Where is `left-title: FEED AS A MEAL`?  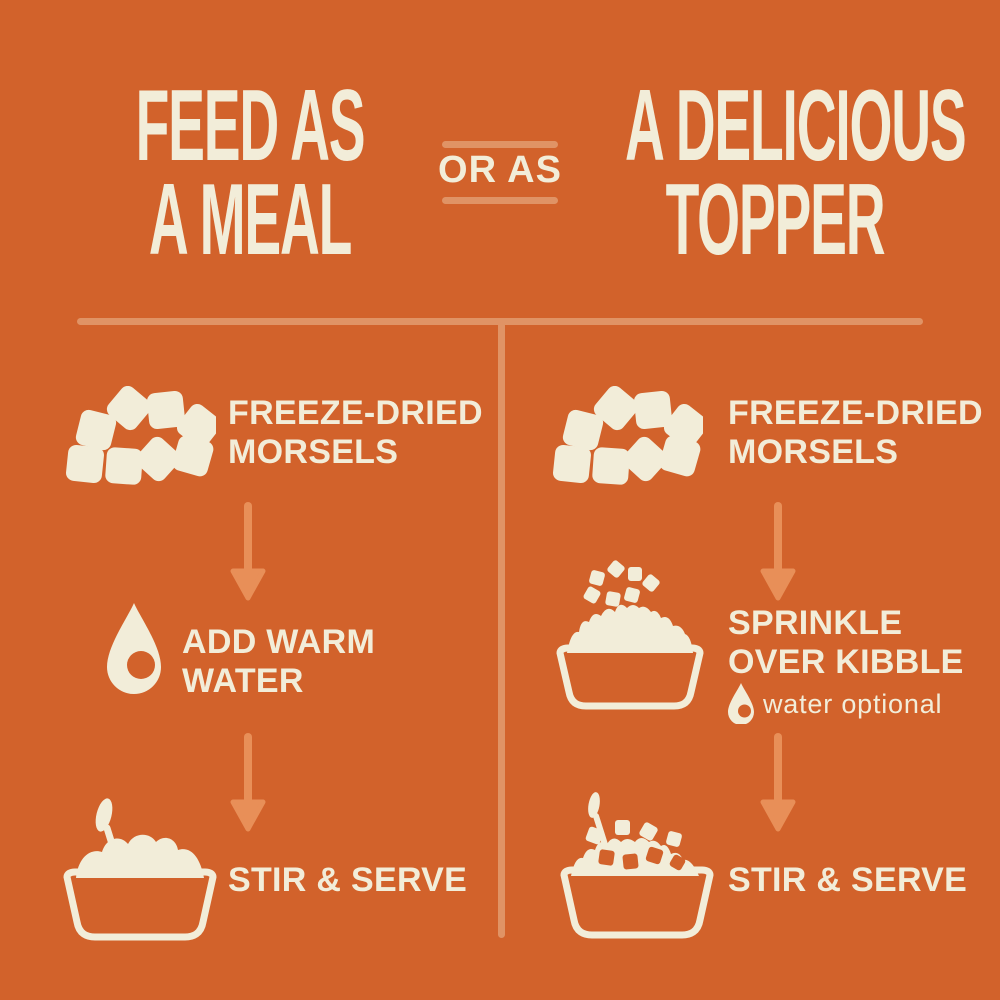
left-title: FEED AS A MEAL is located at coordinates (250, 172).